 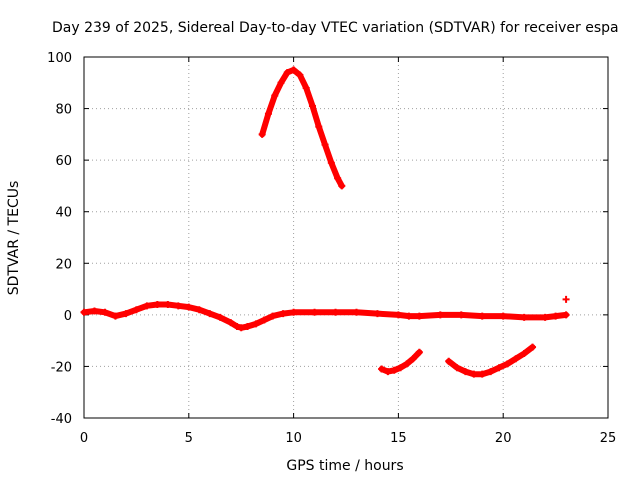 I want to click on y-axis-label: SDTVAR / TECUs, so click(x=14, y=238).